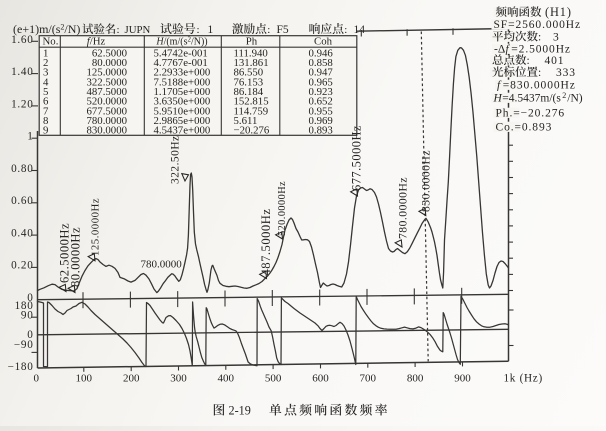 Image resolution: width=606 pixels, height=431 pixels. What do you see at coordinates (531, 114) in the screenshot?
I see `svg-text: Ph.=−20.276` at bounding box center [531, 114].